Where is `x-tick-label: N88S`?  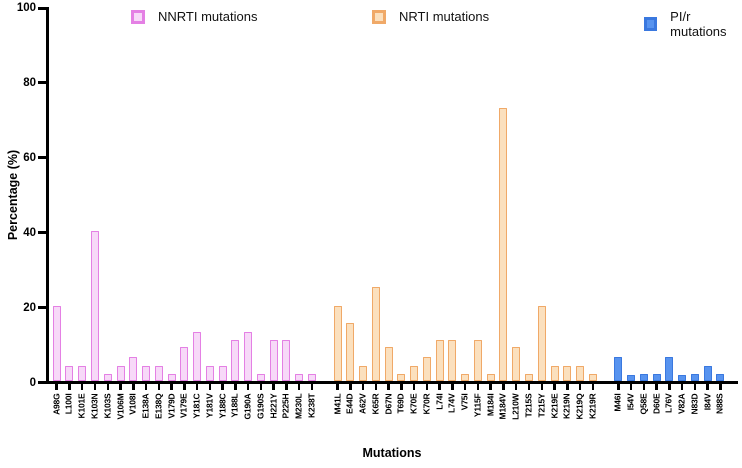 x-tick-label: N88S is located at coordinates (719, 403).